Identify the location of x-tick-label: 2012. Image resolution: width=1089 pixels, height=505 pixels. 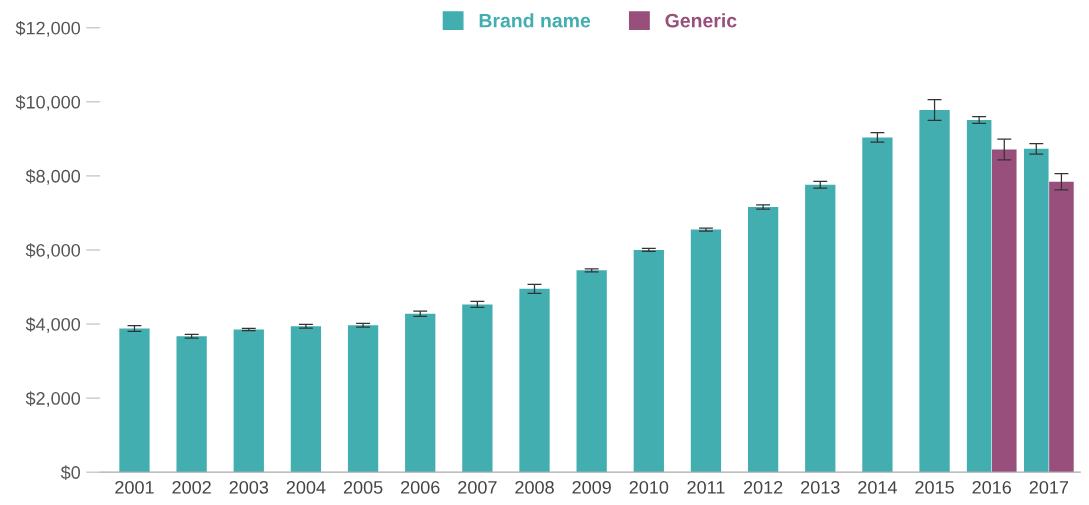
(763, 487).